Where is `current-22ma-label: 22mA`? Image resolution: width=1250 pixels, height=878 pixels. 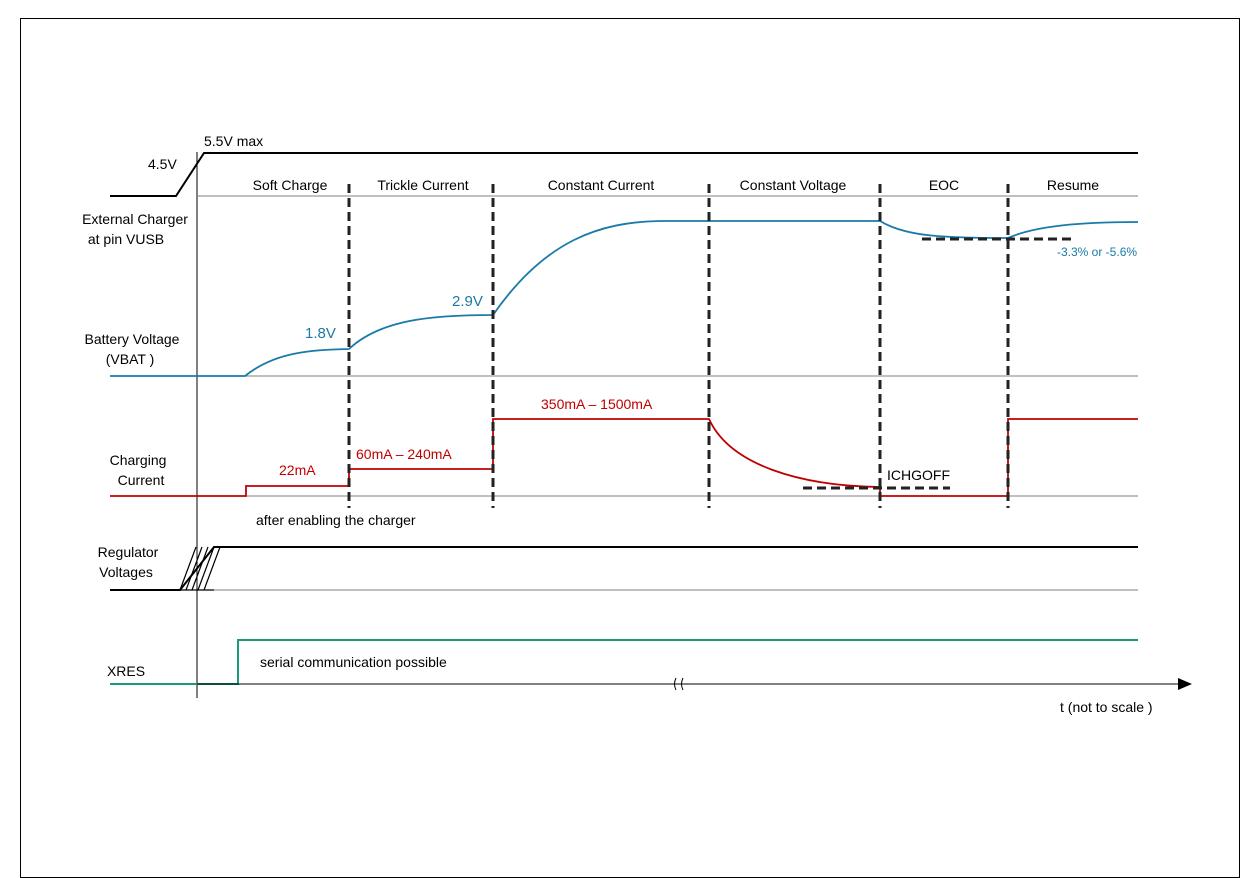
current-22ma-label: 22mA is located at coordinates (297, 470).